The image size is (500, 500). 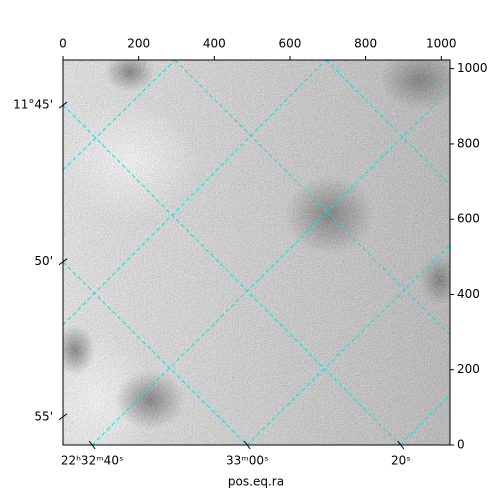 What do you see at coordinates (63, 44) in the screenshot?
I see `top-tick-label: 0` at bounding box center [63, 44].